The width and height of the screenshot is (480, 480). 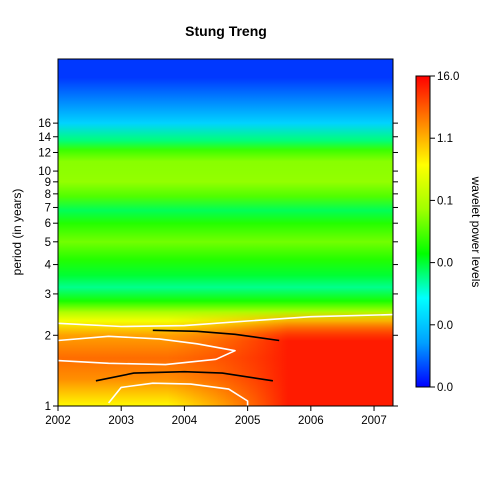 What do you see at coordinates (474, 232) in the screenshot?
I see `colorbar-label: wavelet power levels` at bounding box center [474, 232].